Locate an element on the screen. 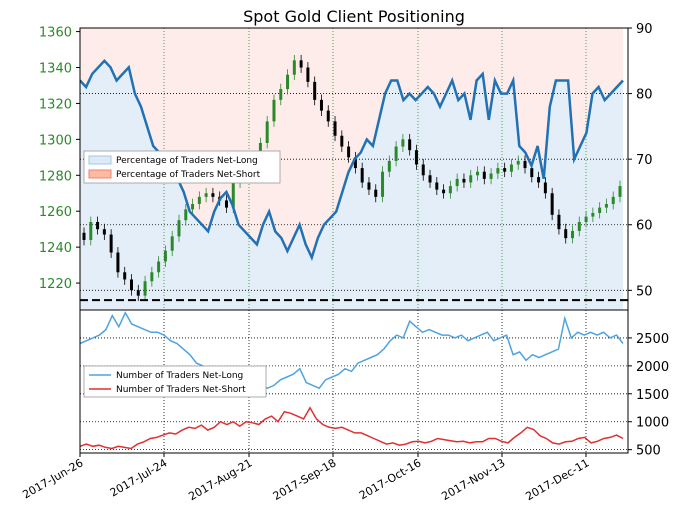 This screenshot has height=517, width=679. count-tick-label: 1000 is located at coordinates (652, 423).